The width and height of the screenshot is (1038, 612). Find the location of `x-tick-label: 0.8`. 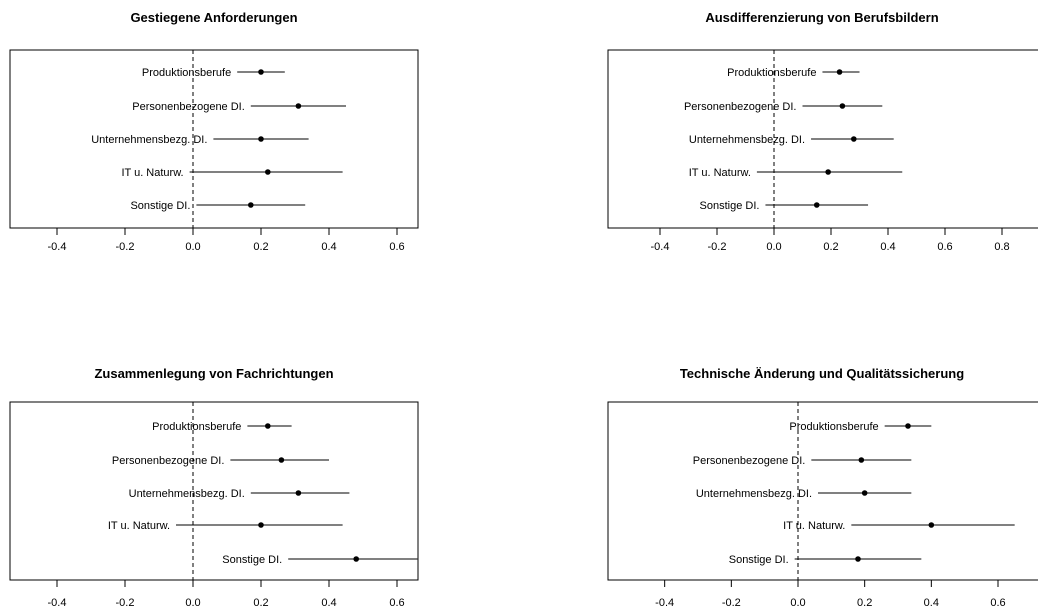

x-tick-label: 0.8 is located at coordinates (1001, 247).